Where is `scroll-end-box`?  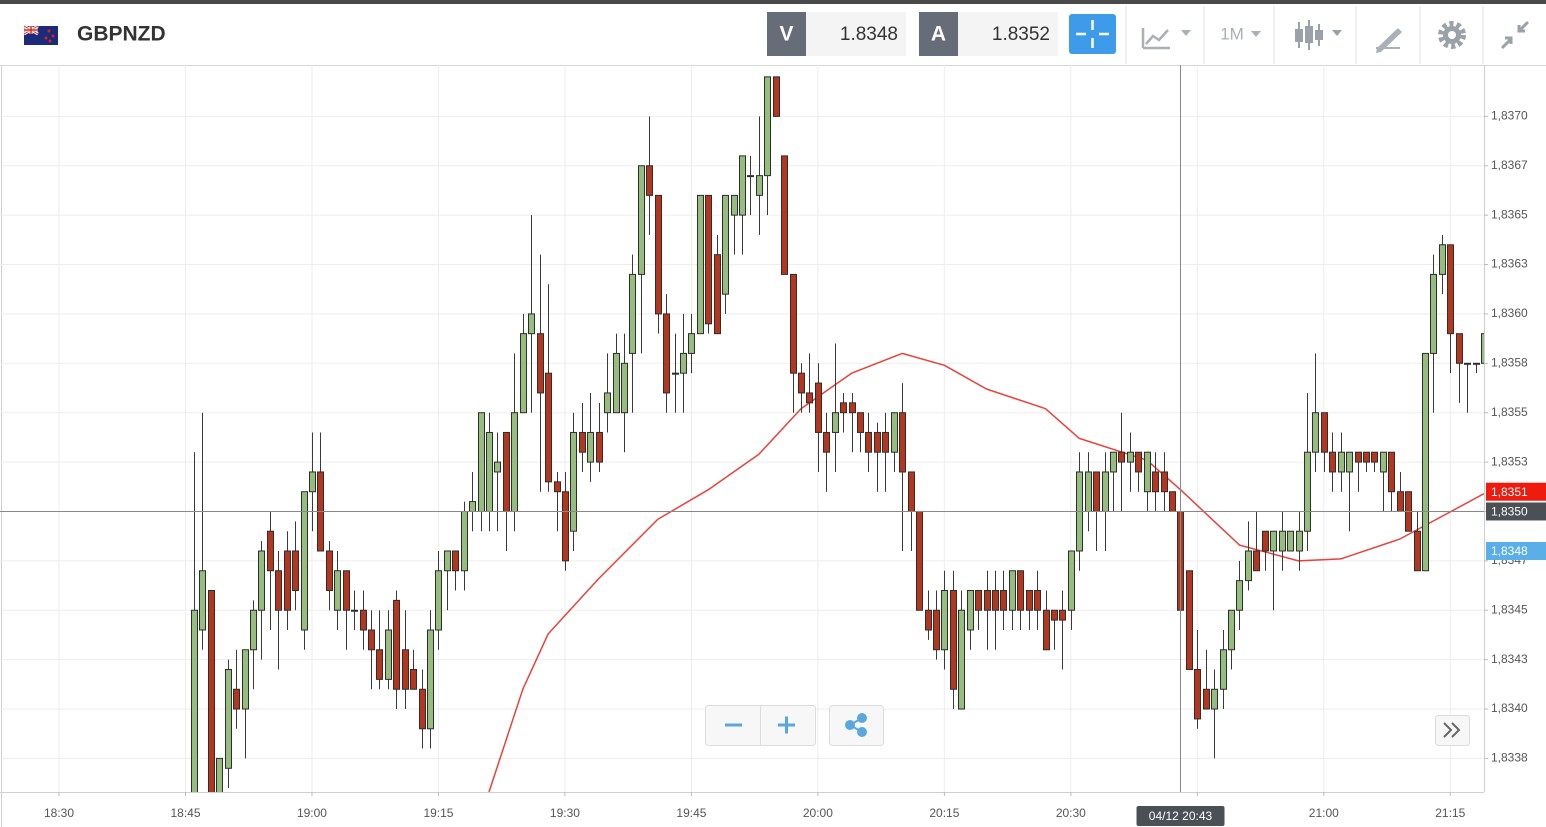 scroll-end-box is located at coordinates (1452, 730).